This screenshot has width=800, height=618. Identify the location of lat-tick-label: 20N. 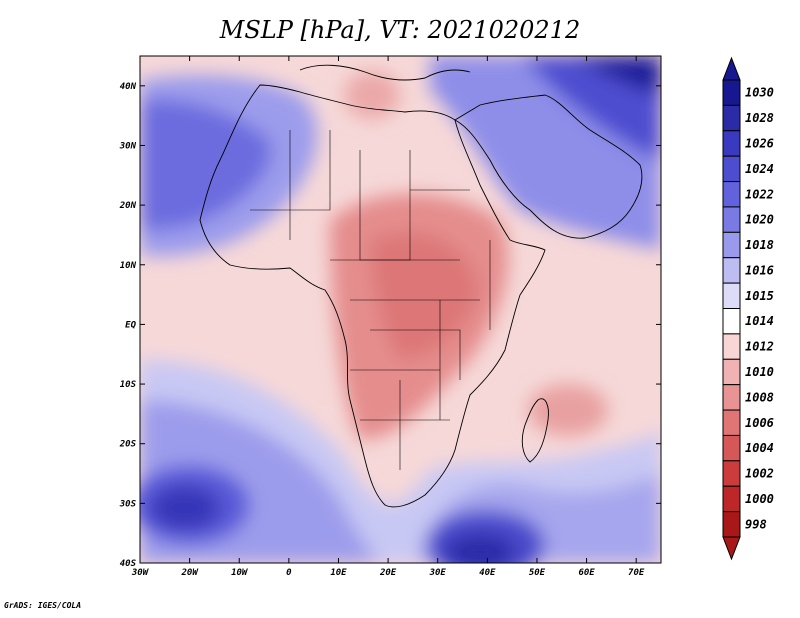
(128, 206).